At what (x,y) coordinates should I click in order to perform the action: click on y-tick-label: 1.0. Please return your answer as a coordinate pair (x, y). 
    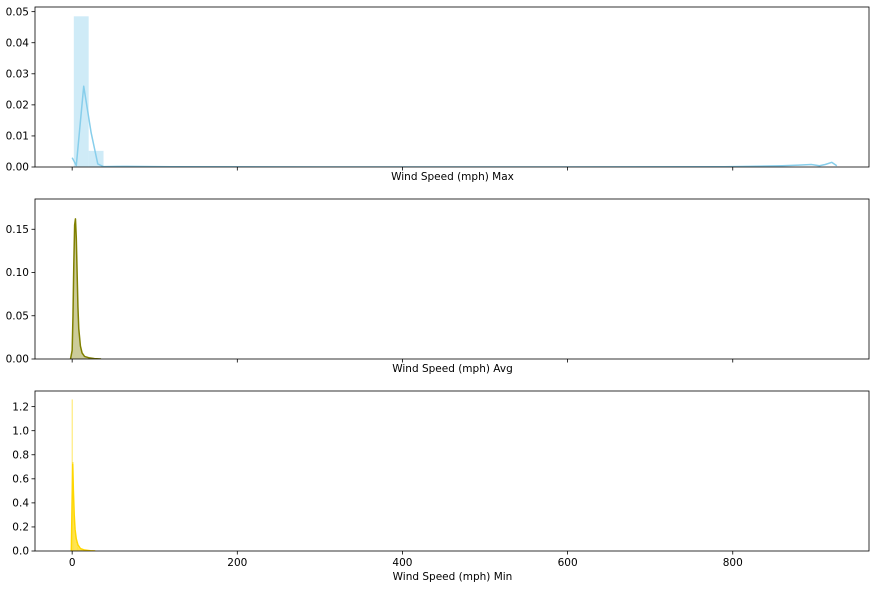
    Looking at the image, I should click on (20, 431).